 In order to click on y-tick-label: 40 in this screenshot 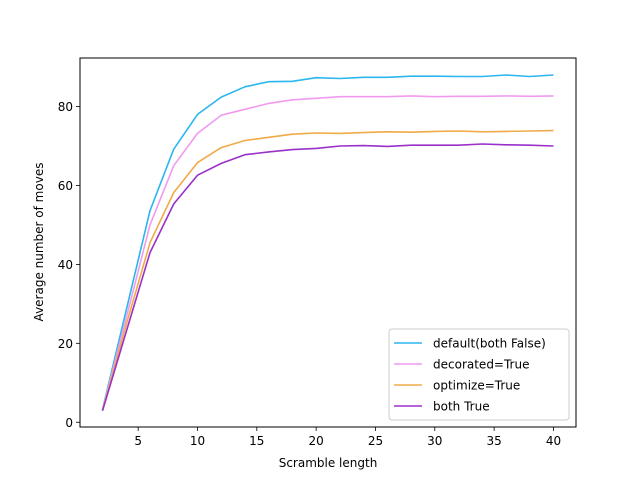, I will do `click(65, 265)`.